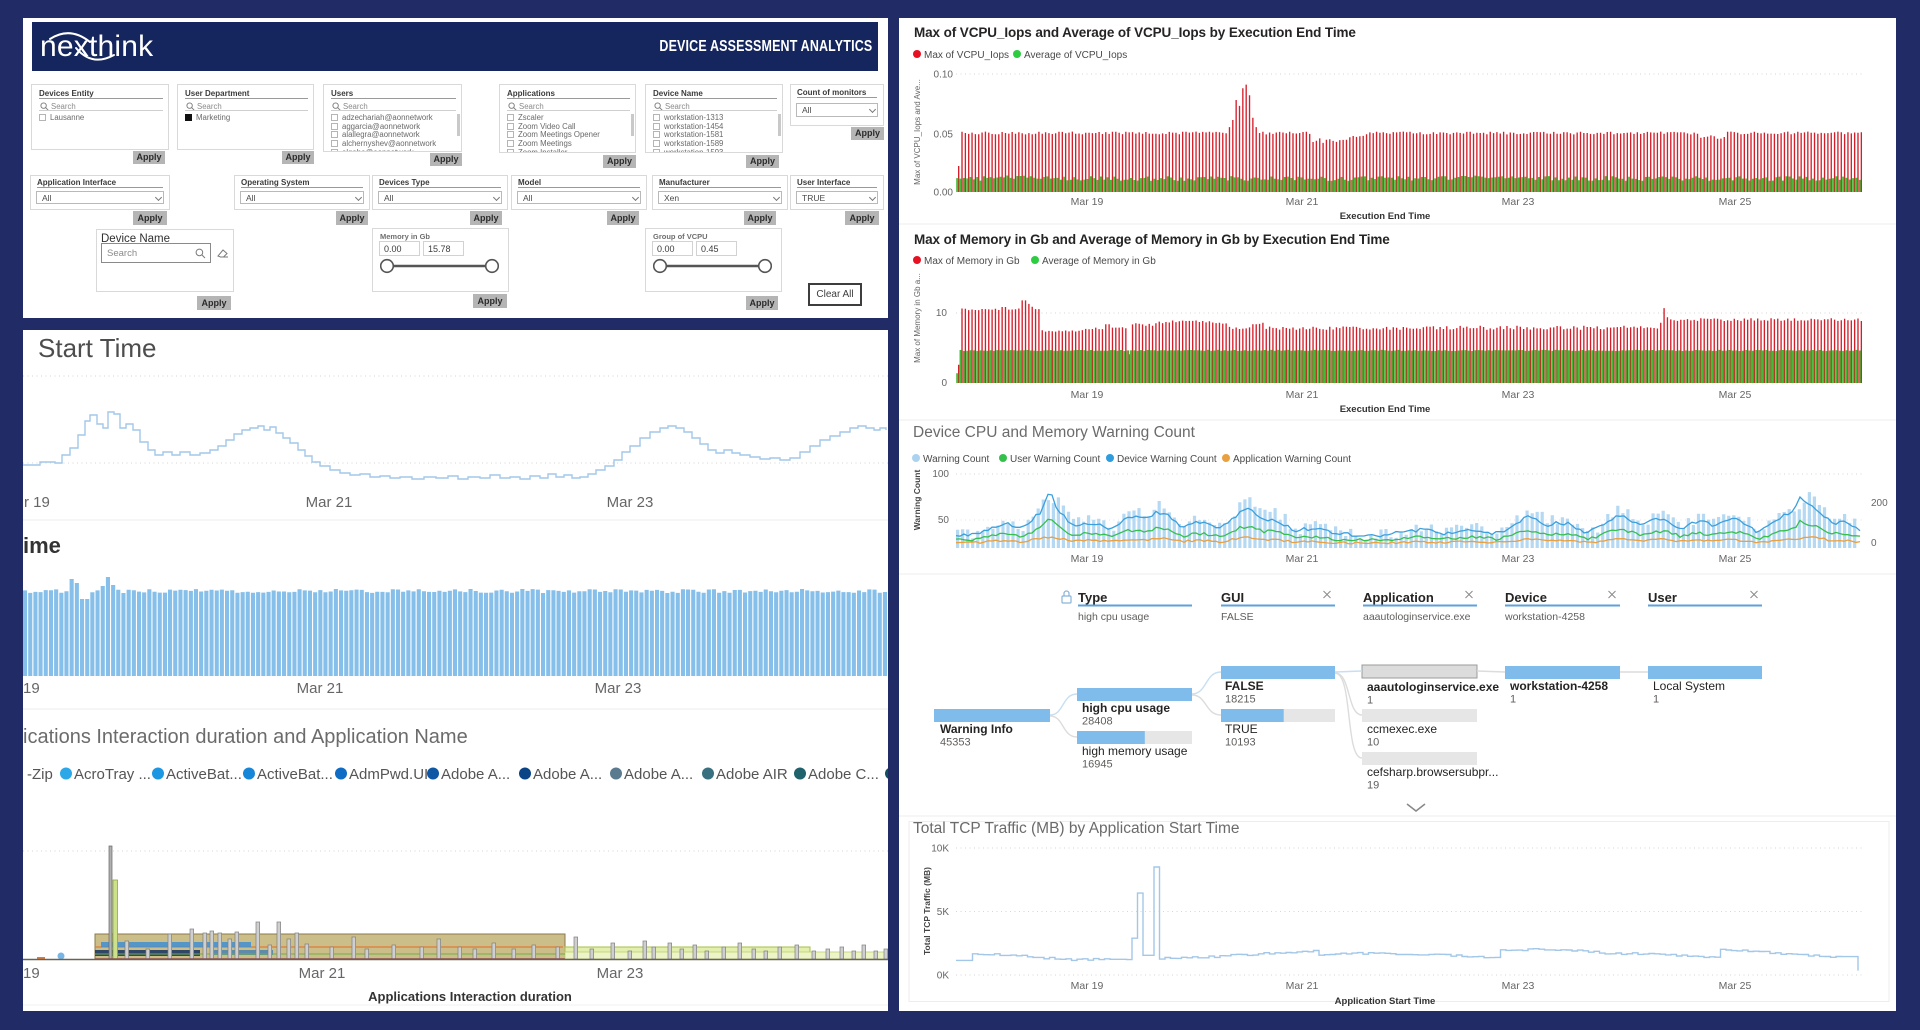 The height and width of the screenshot is (1030, 1920). Describe the element at coordinates (972, 261) in the screenshot. I see `svg-text: Max of Memory in Gb` at that location.